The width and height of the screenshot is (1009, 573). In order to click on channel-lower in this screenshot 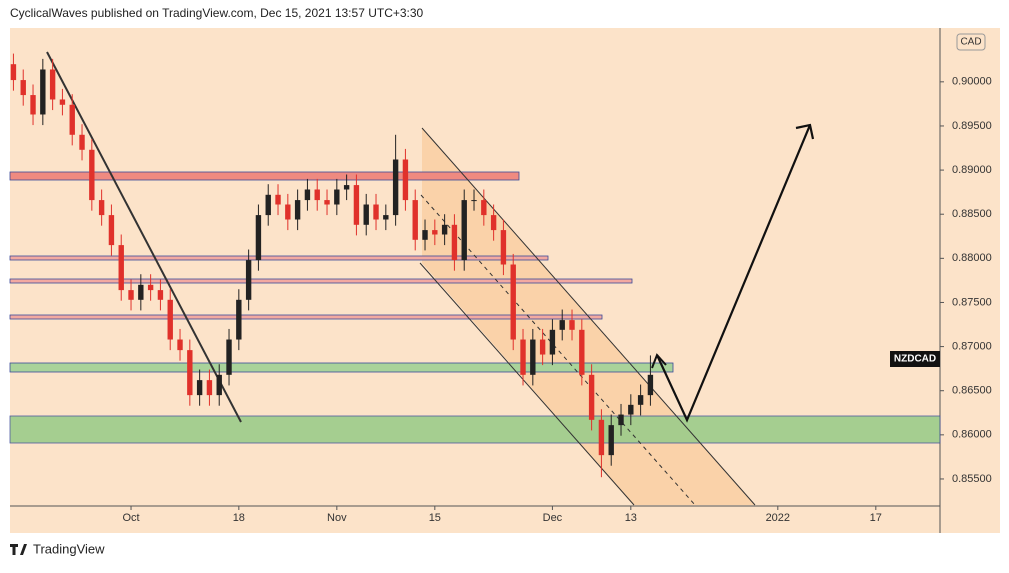, I will do `click(527, 384)`.